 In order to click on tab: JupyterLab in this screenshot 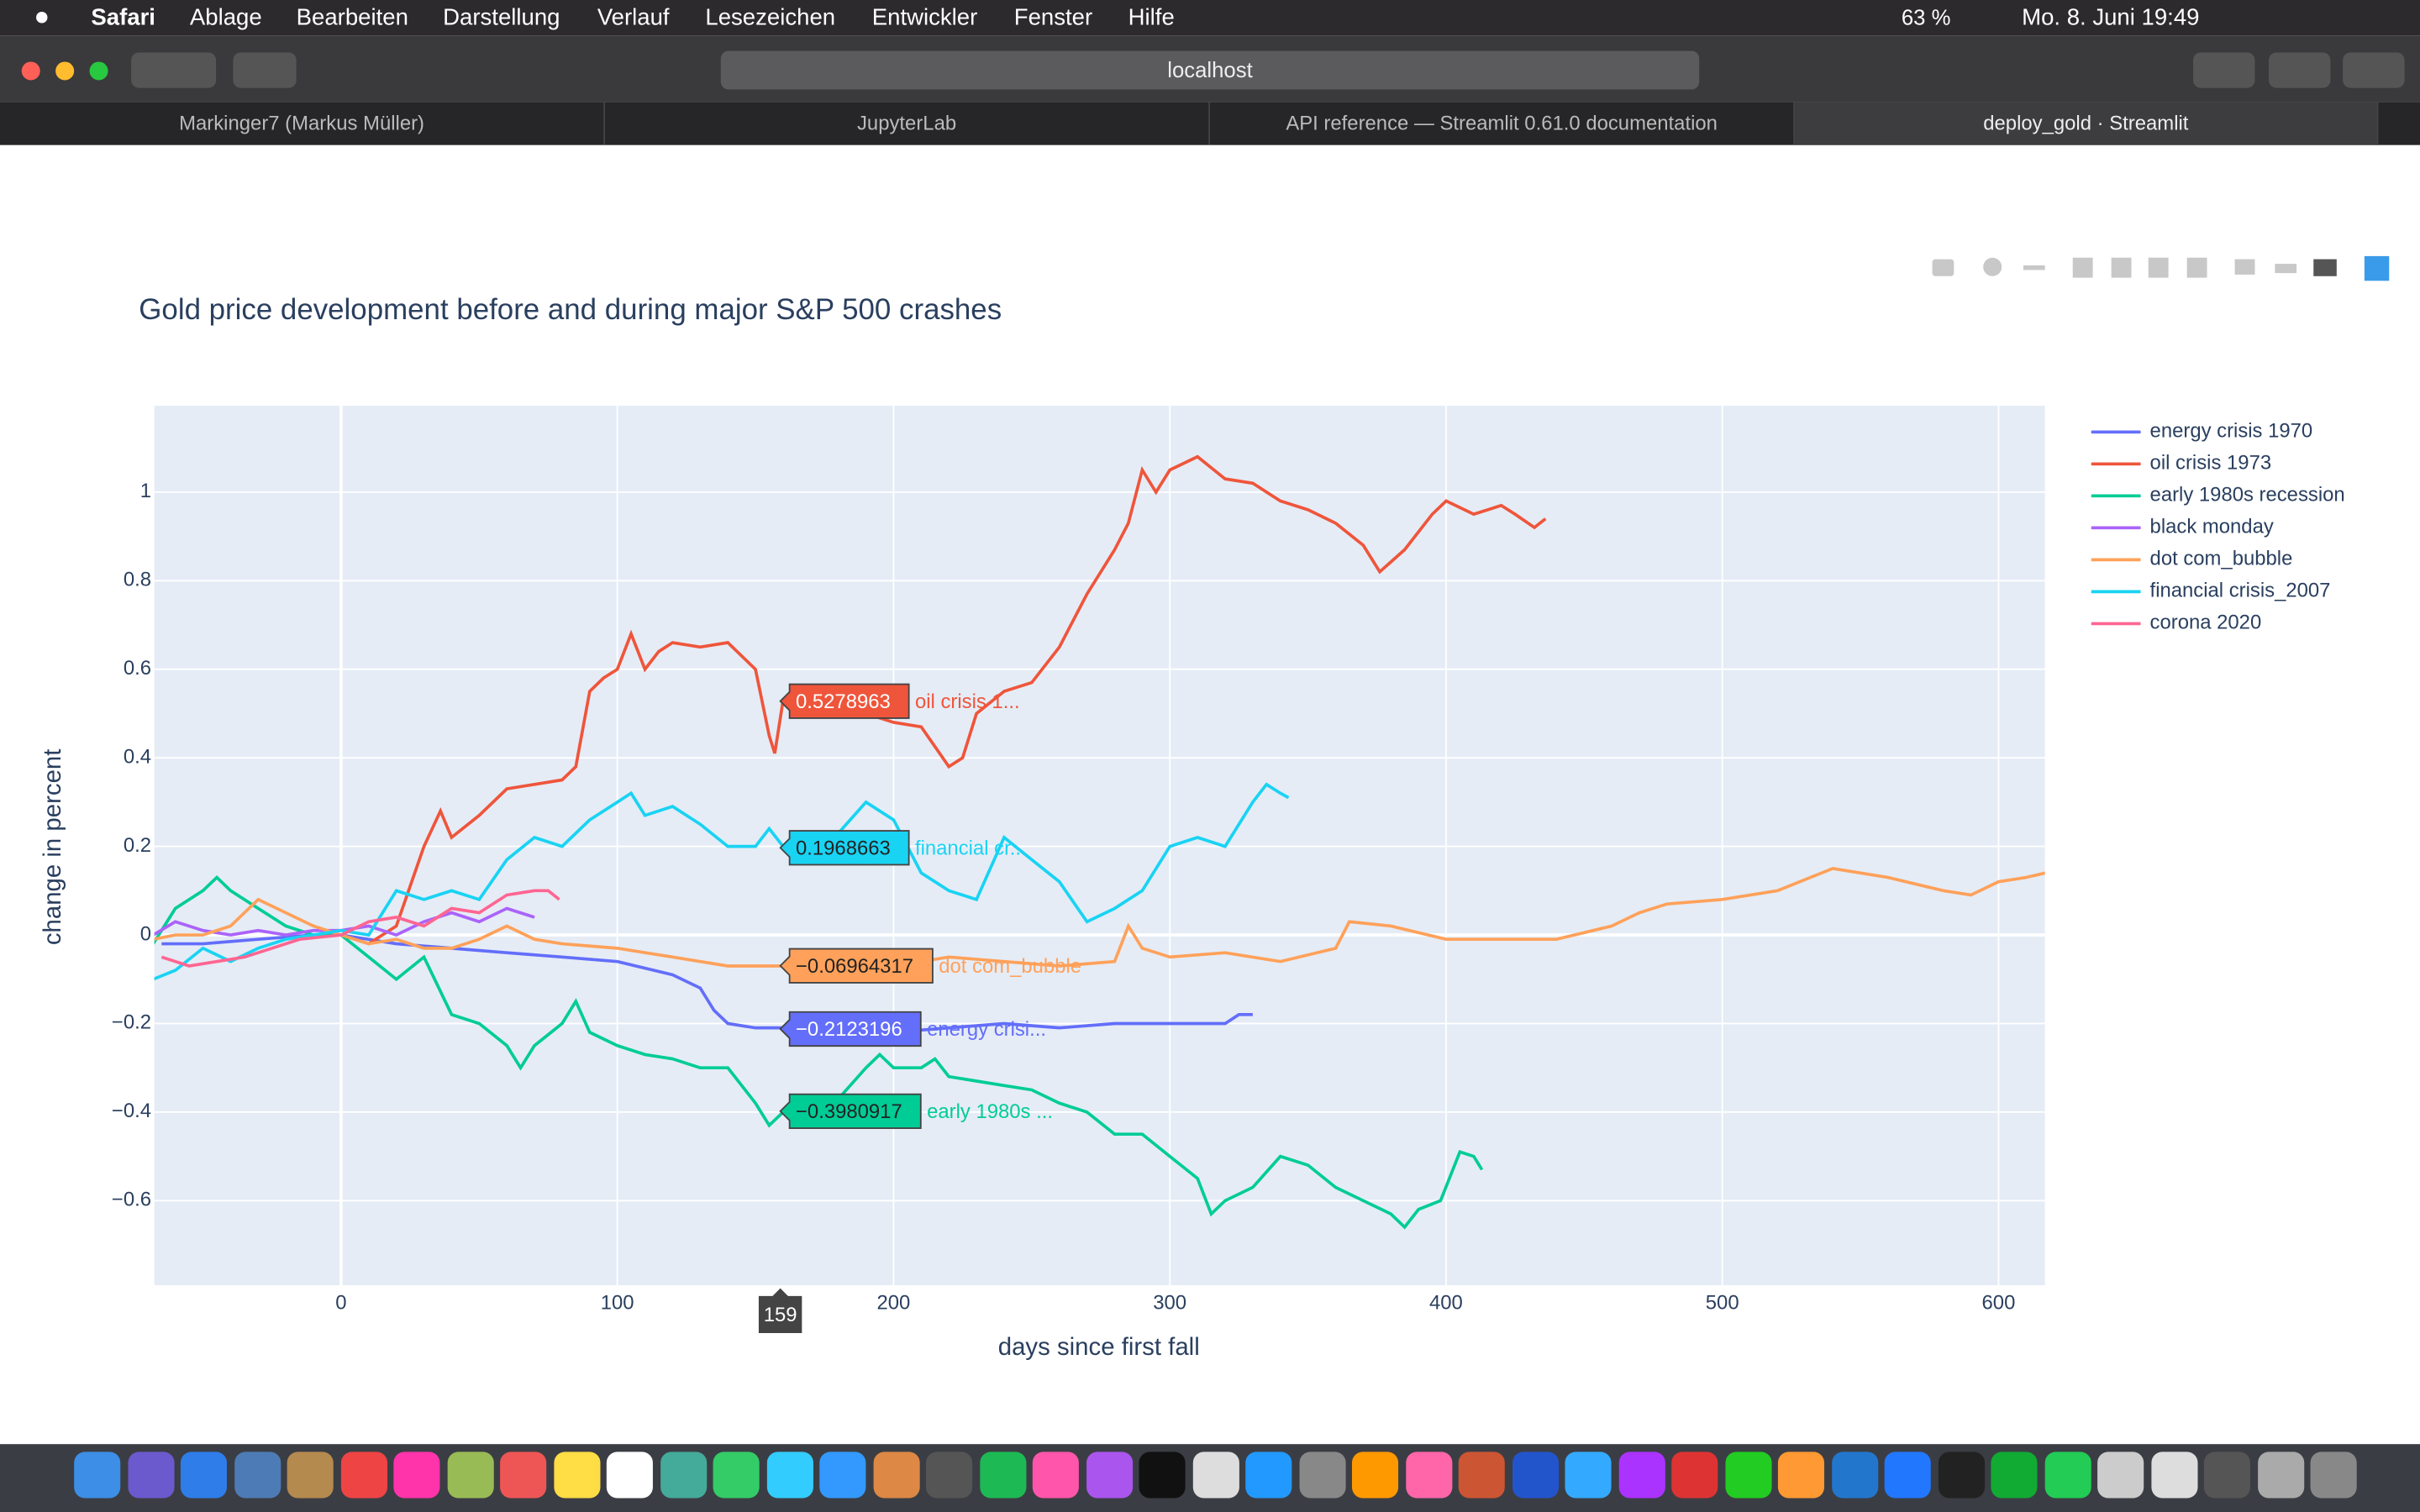, I will do `click(908, 123)`.